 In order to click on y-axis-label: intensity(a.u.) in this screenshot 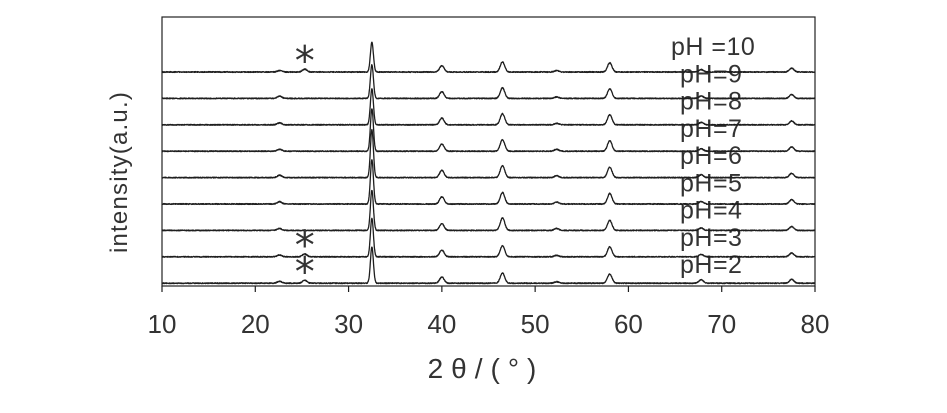, I will do `click(119, 172)`.